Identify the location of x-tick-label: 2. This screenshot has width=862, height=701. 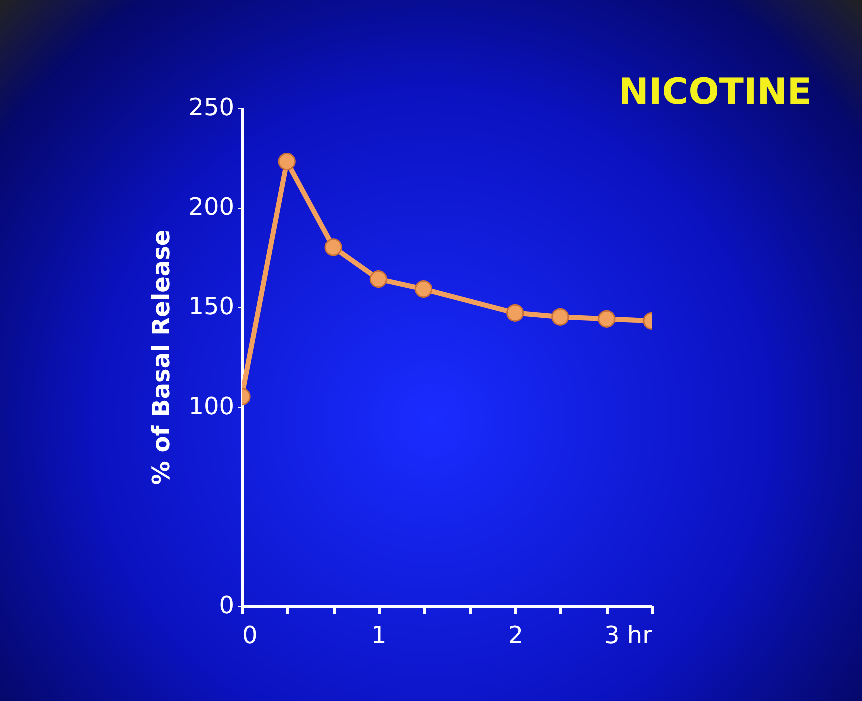
(516, 636).